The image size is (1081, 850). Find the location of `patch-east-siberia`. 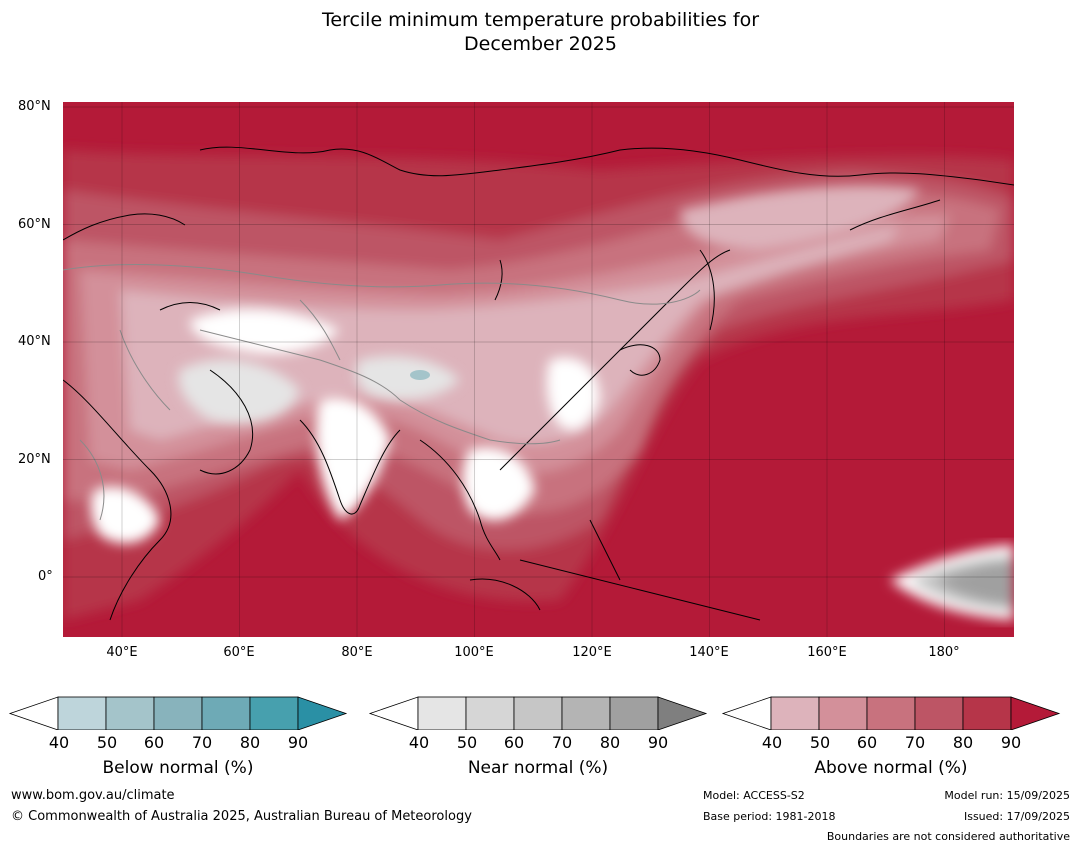

patch-east-siberia is located at coordinates (800, 218).